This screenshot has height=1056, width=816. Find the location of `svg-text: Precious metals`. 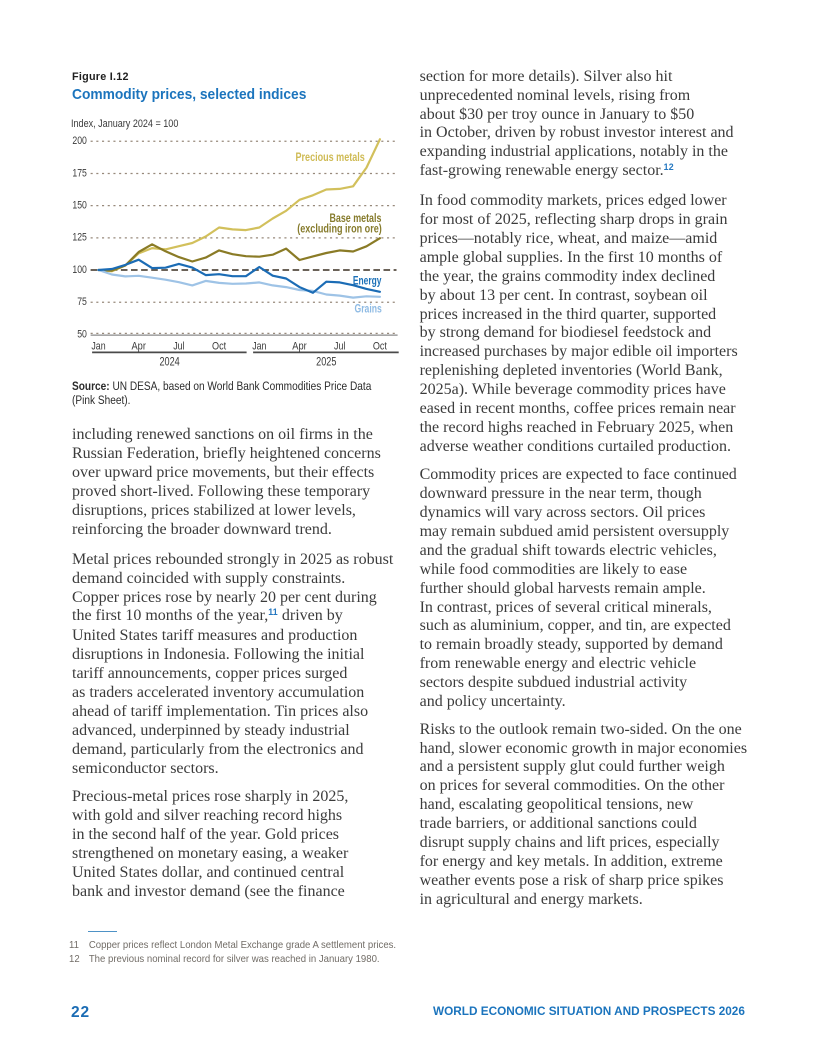

svg-text: Precious metals is located at coordinates (331, 157).